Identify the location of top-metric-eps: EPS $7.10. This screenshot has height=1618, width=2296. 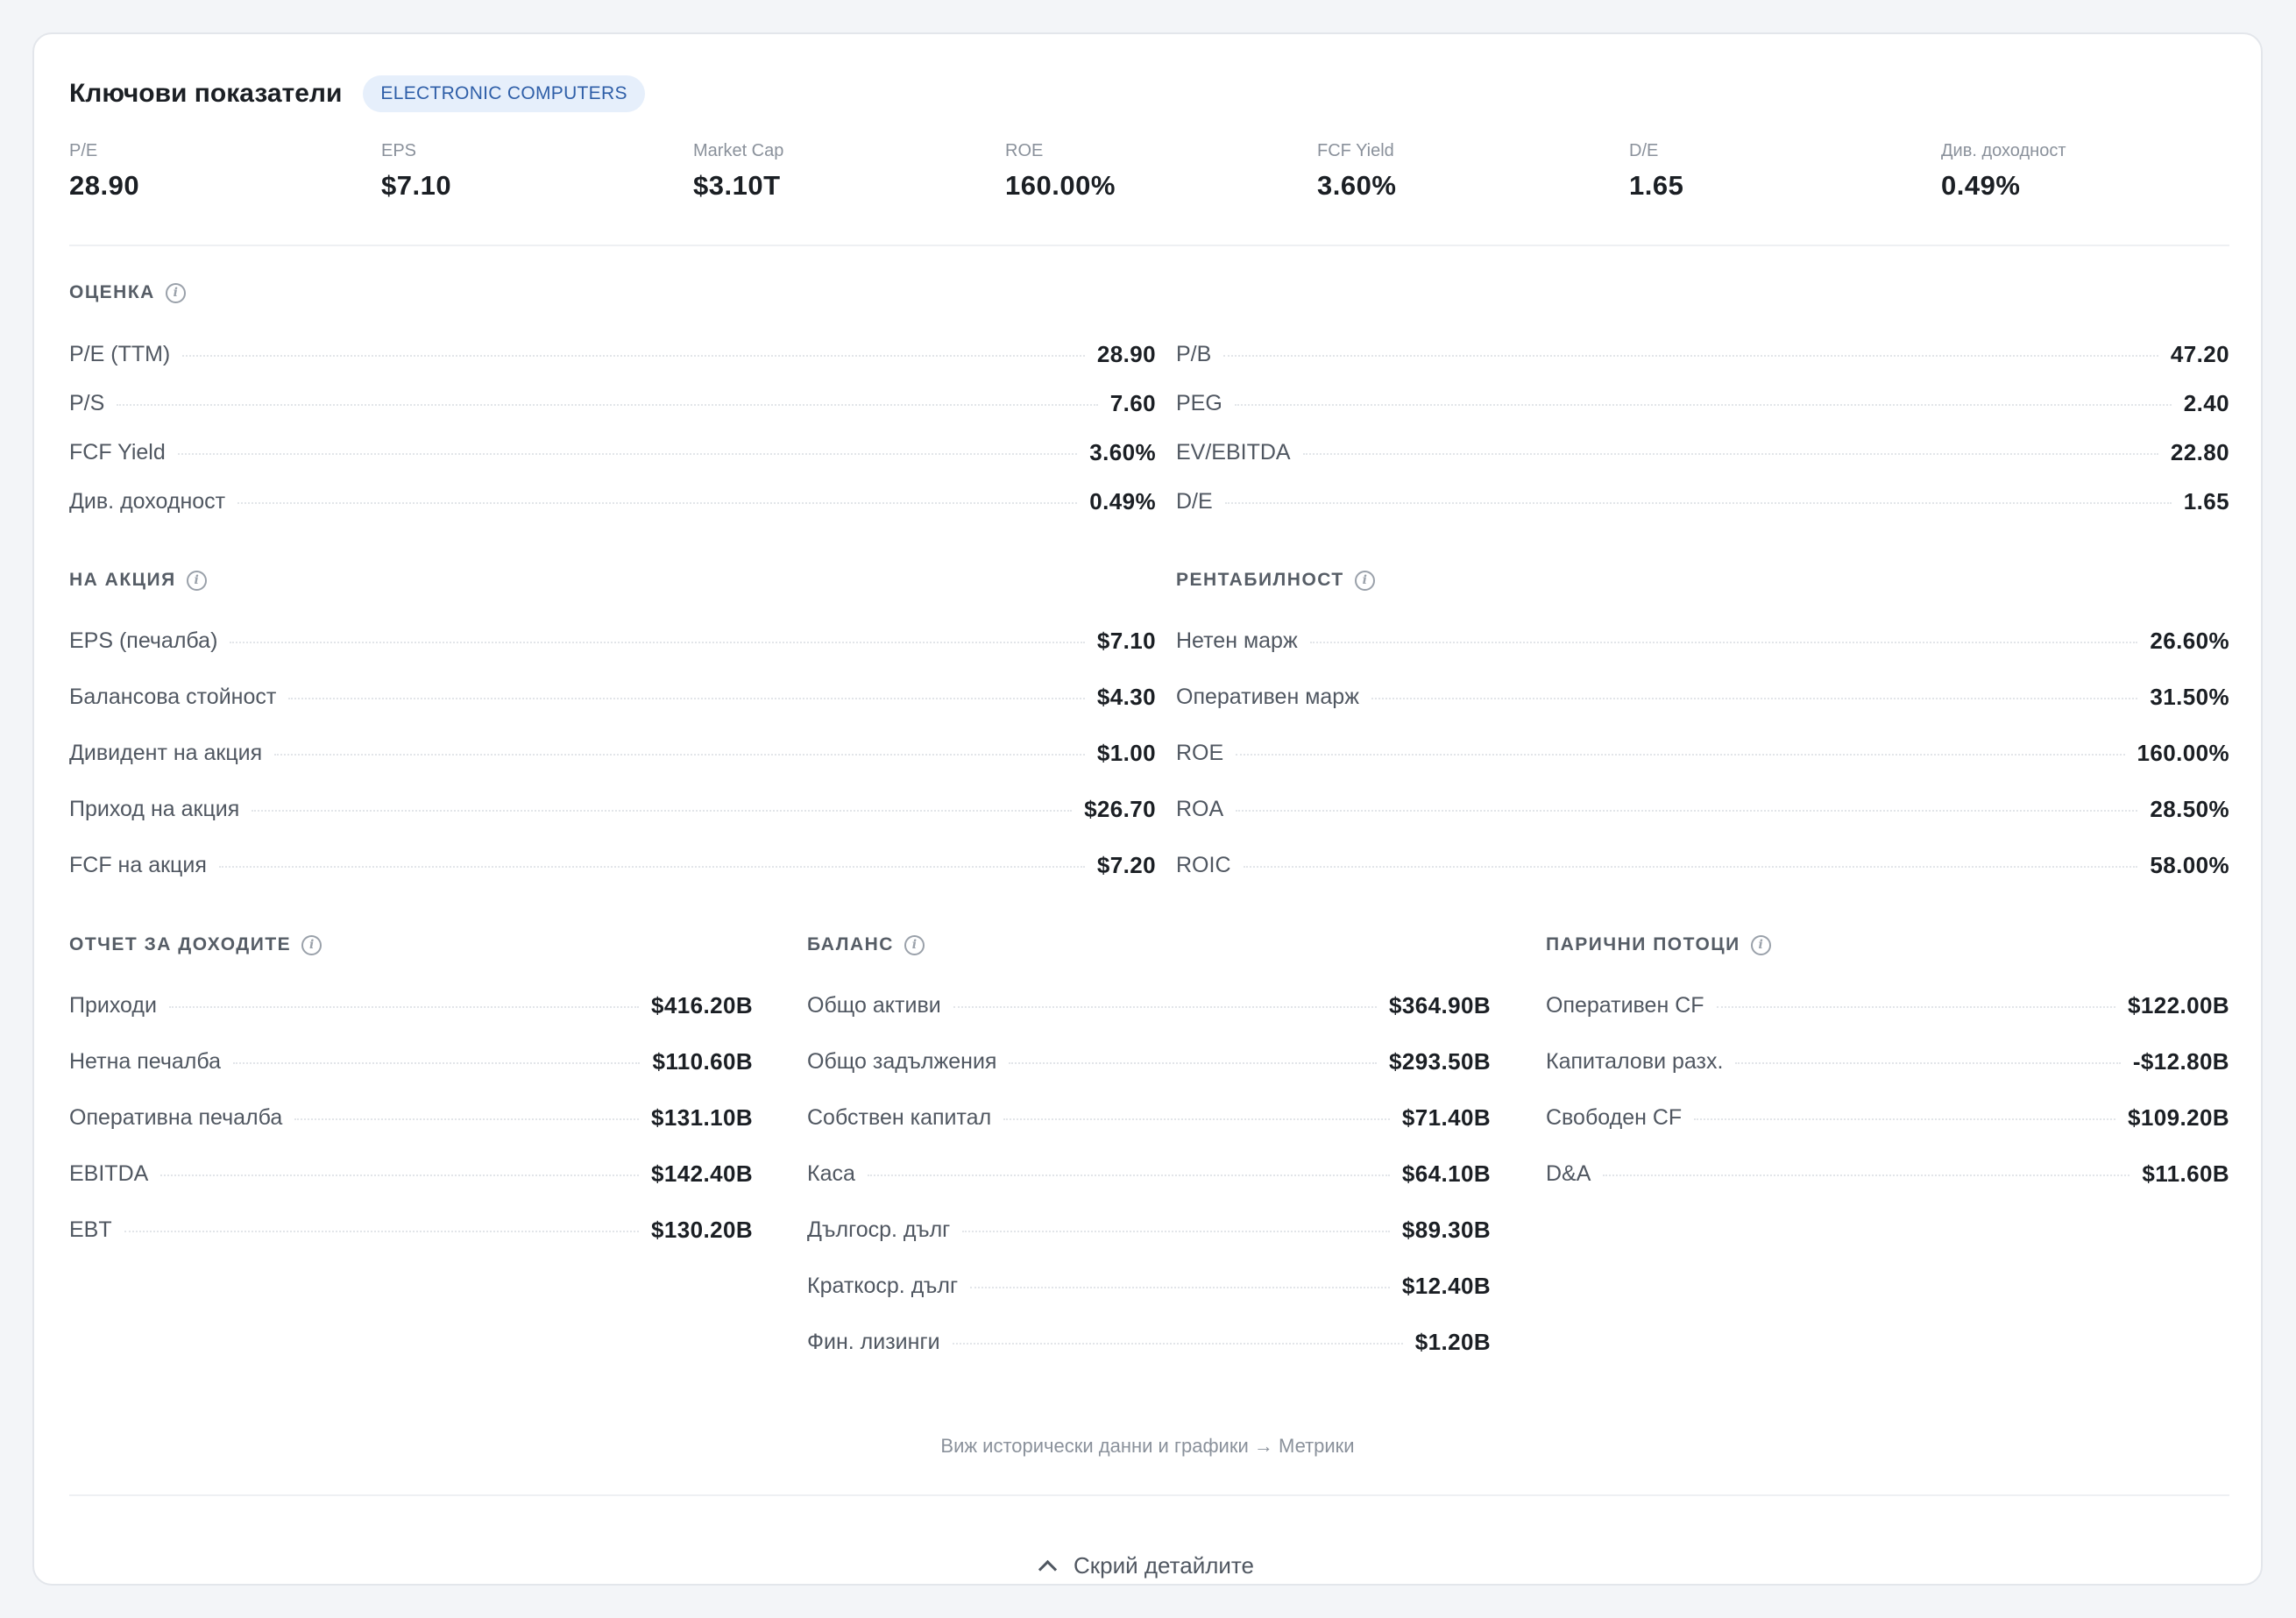
(530, 171).